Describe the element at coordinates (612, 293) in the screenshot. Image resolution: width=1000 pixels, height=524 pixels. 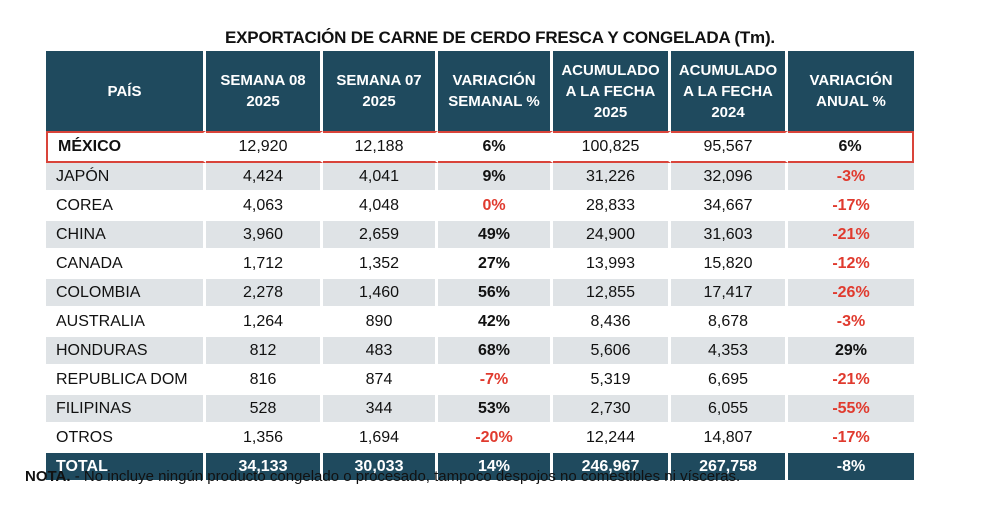
I see `cell-acumulado-2025: 12,855` at that location.